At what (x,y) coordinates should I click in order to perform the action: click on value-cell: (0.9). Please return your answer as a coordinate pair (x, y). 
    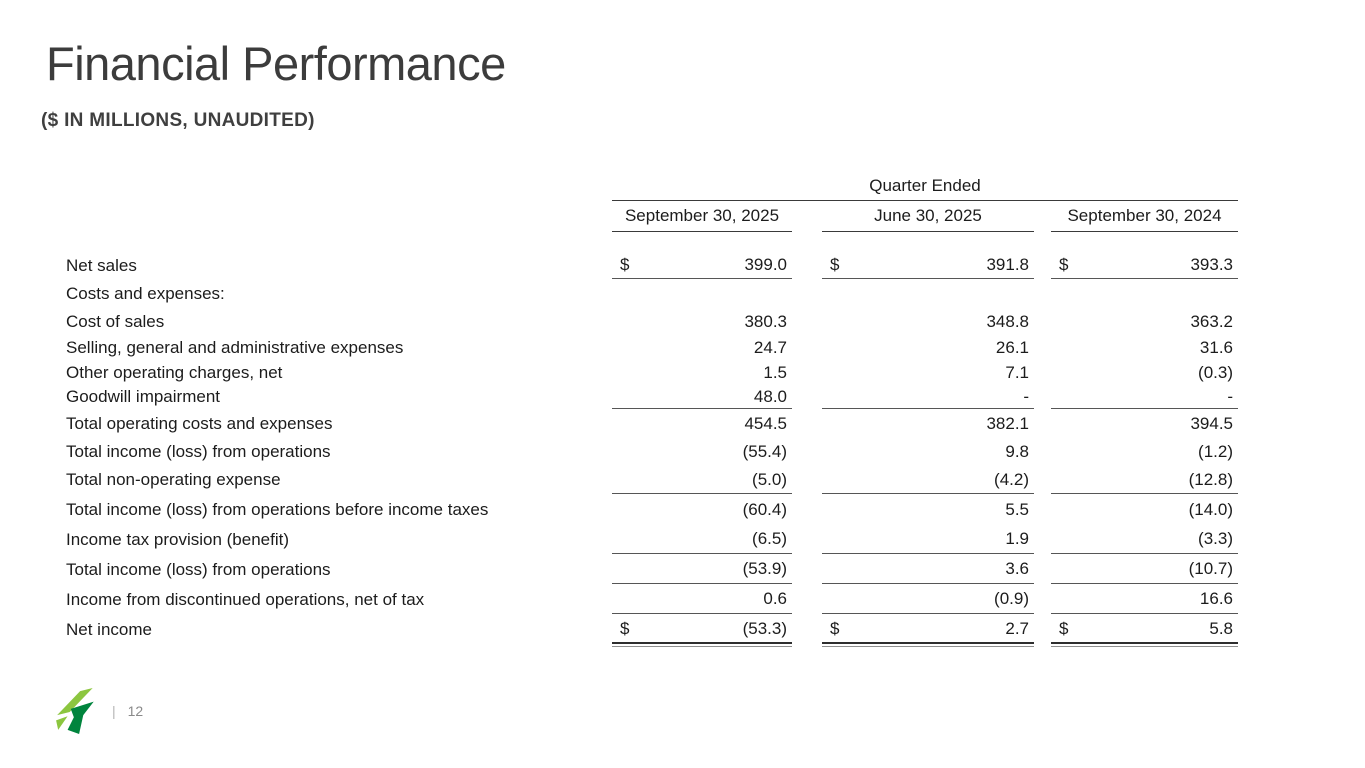
    Looking at the image, I should click on (928, 599).